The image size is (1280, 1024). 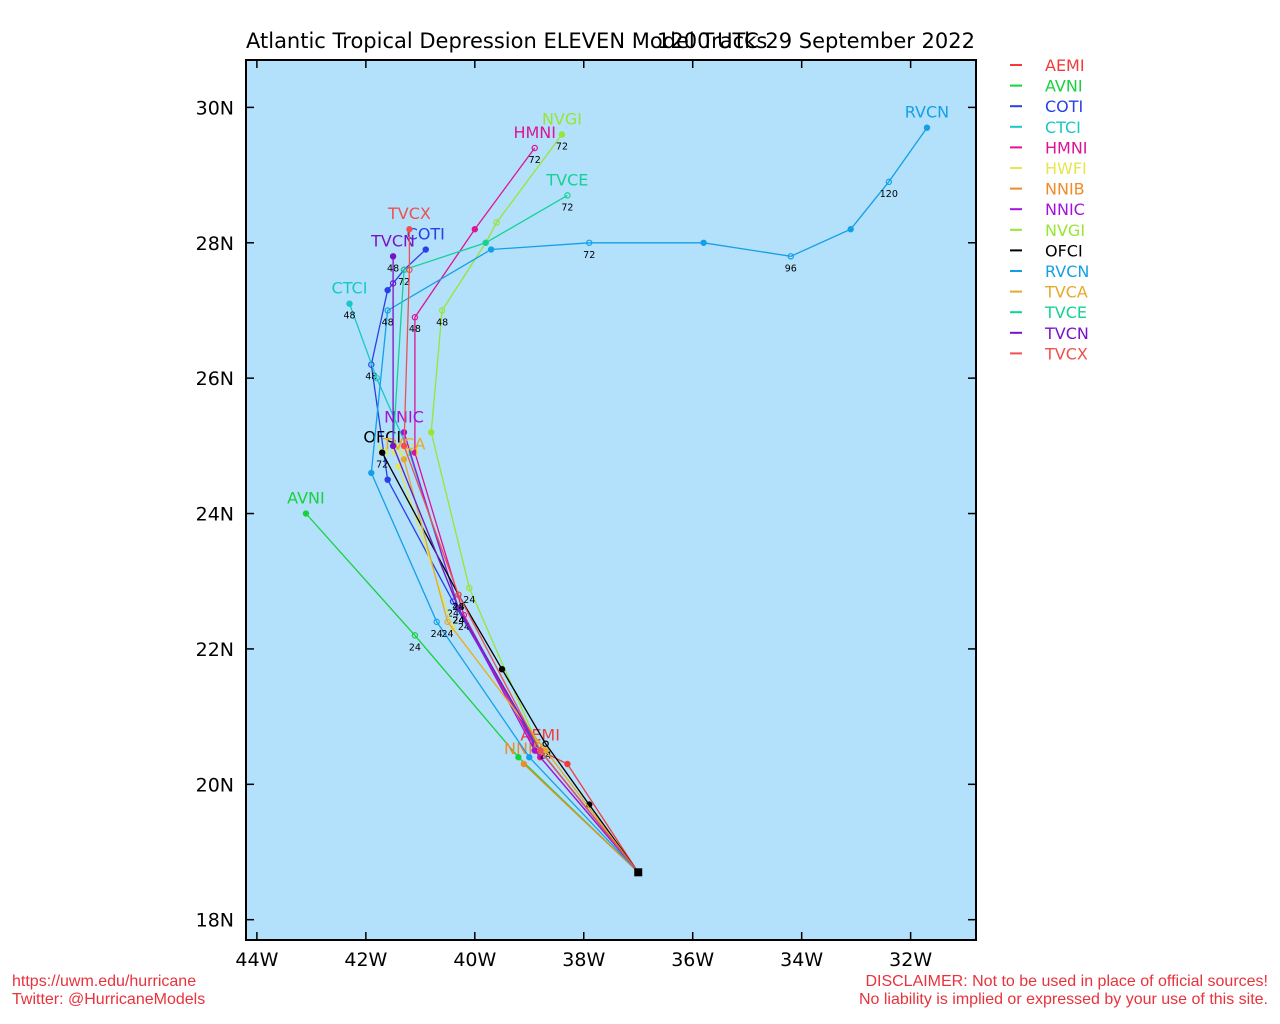 I want to click on legend-item-aemi: AEMI, so click(x=1047, y=65).